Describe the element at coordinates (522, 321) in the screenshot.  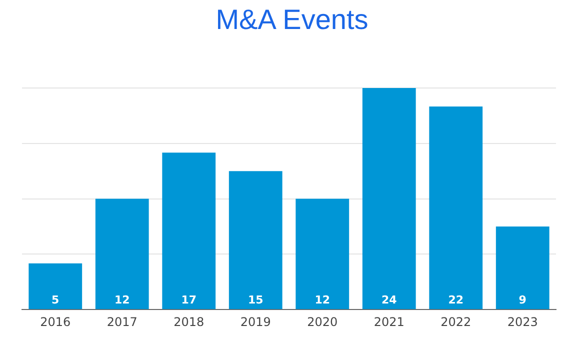
I see `x-tick-label: 2023` at that location.